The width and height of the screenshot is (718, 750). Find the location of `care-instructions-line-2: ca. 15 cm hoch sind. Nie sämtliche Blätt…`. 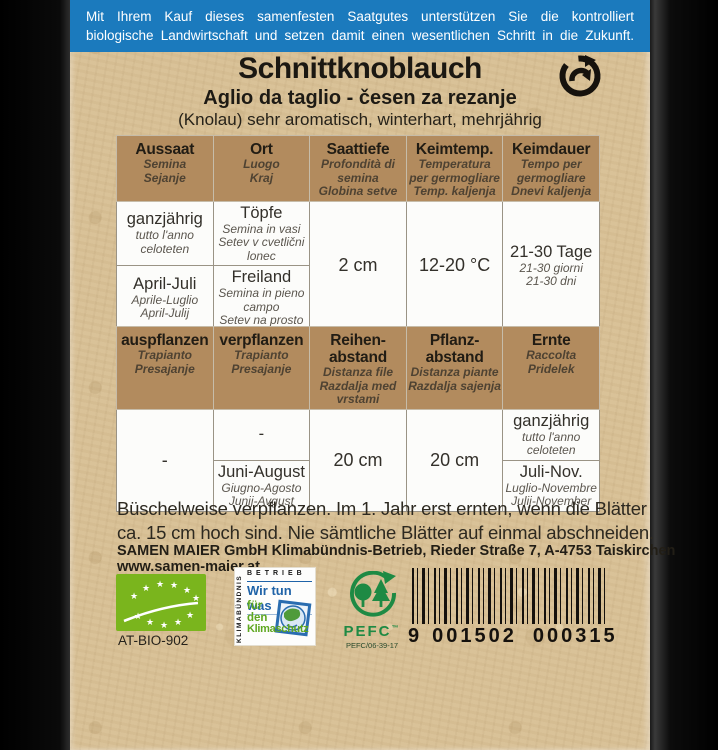

care-instructions-line-2: ca. 15 cm hoch sind. Nie sämtliche Blätt… is located at coordinates (385, 532).